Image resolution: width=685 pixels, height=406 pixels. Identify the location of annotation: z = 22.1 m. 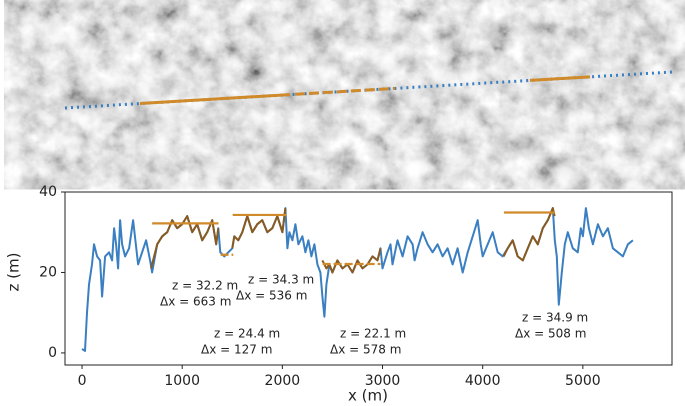
(373, 334).